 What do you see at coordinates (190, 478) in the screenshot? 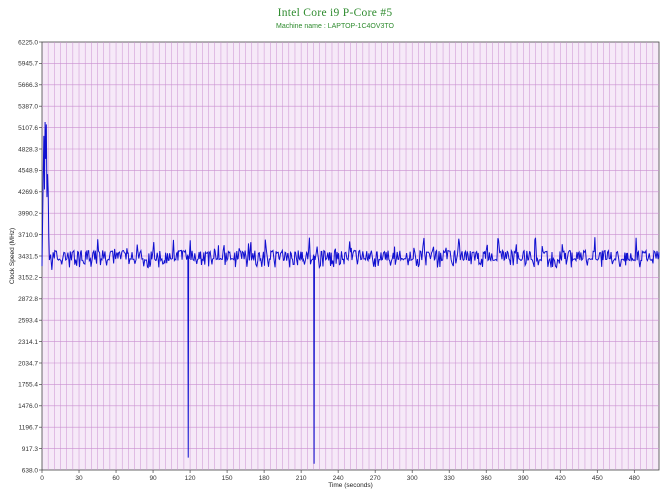
I see `x-tick-label: 120` at bounding box center [190, 478].